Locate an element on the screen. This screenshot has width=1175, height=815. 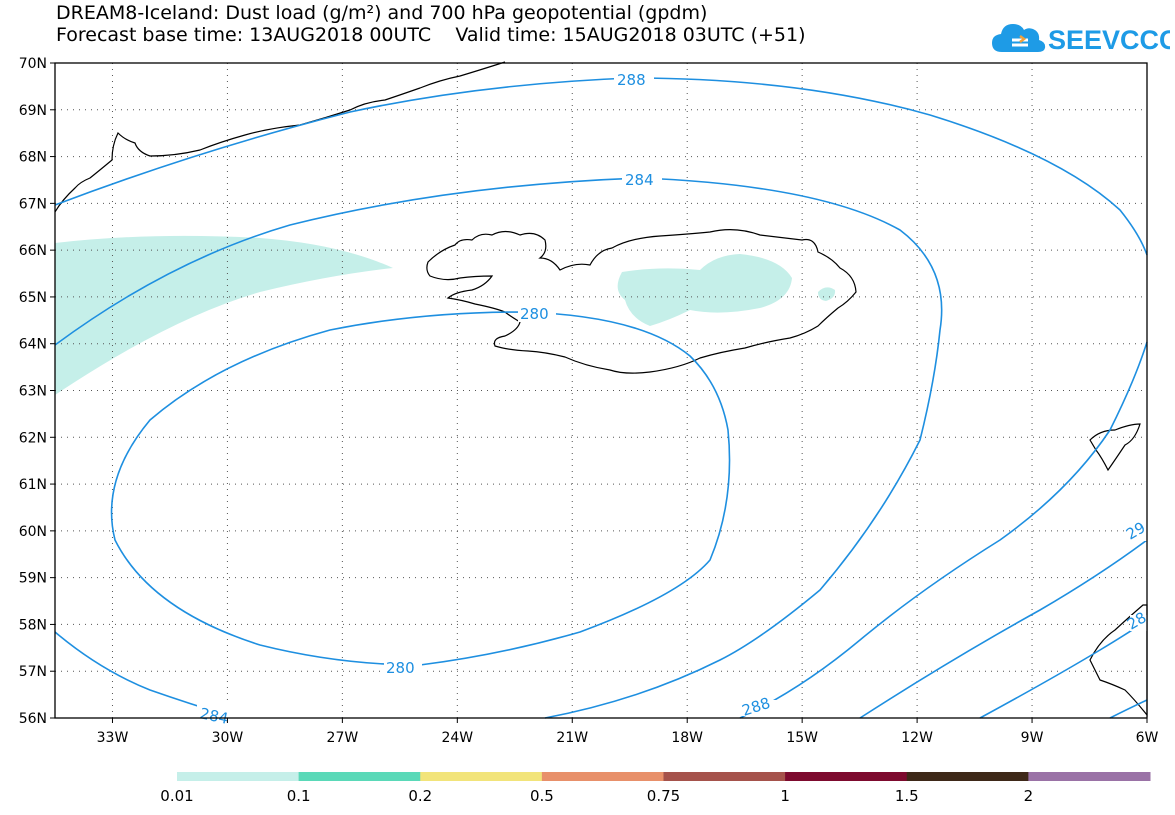
legend-label: 0.75 is located at coordinates (663, 796).